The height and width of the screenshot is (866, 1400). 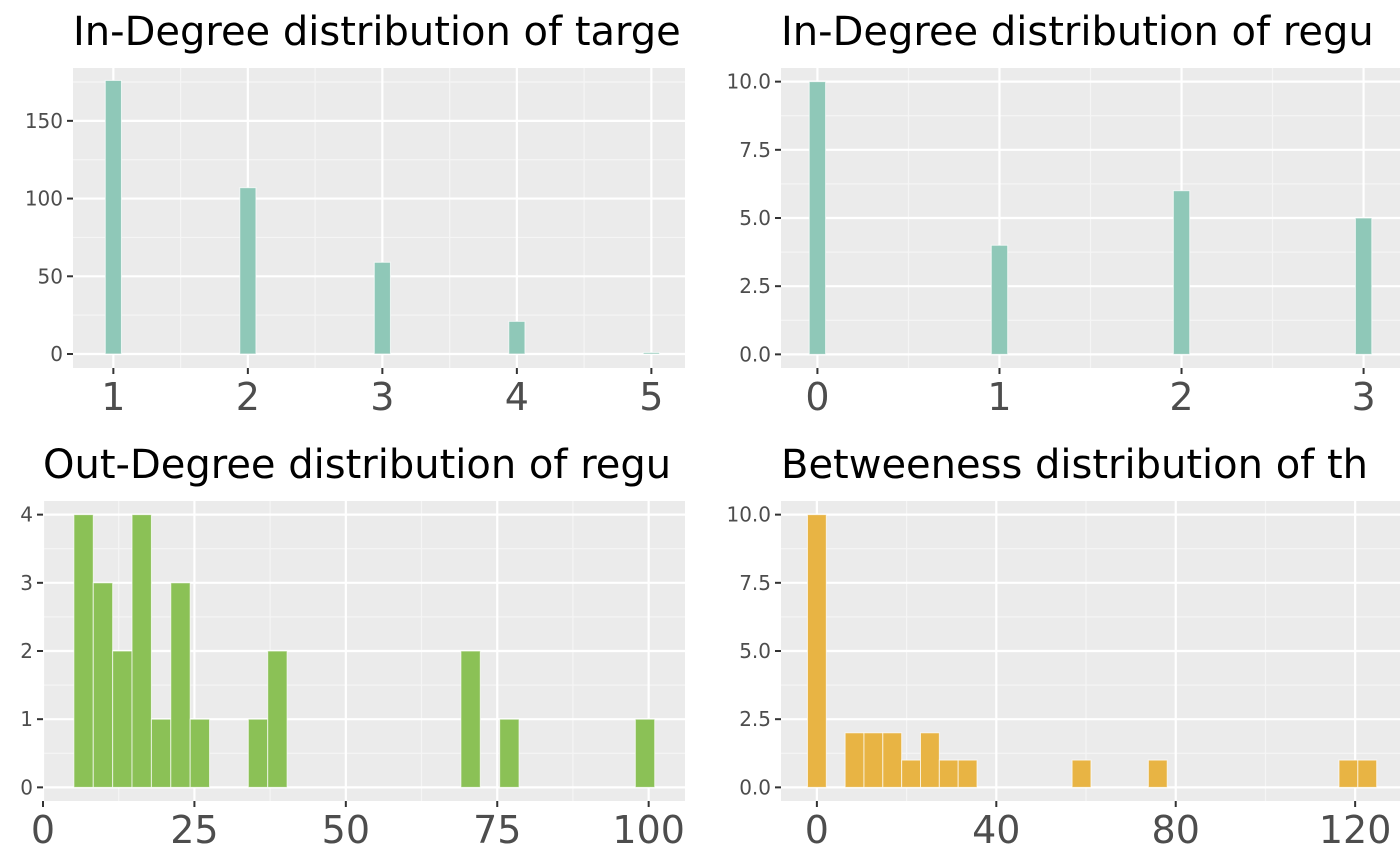 What do you see at coordinates (346, 830) in the screenshot?
I see `x-tick-label: 50` at bounding box center [346, 830].